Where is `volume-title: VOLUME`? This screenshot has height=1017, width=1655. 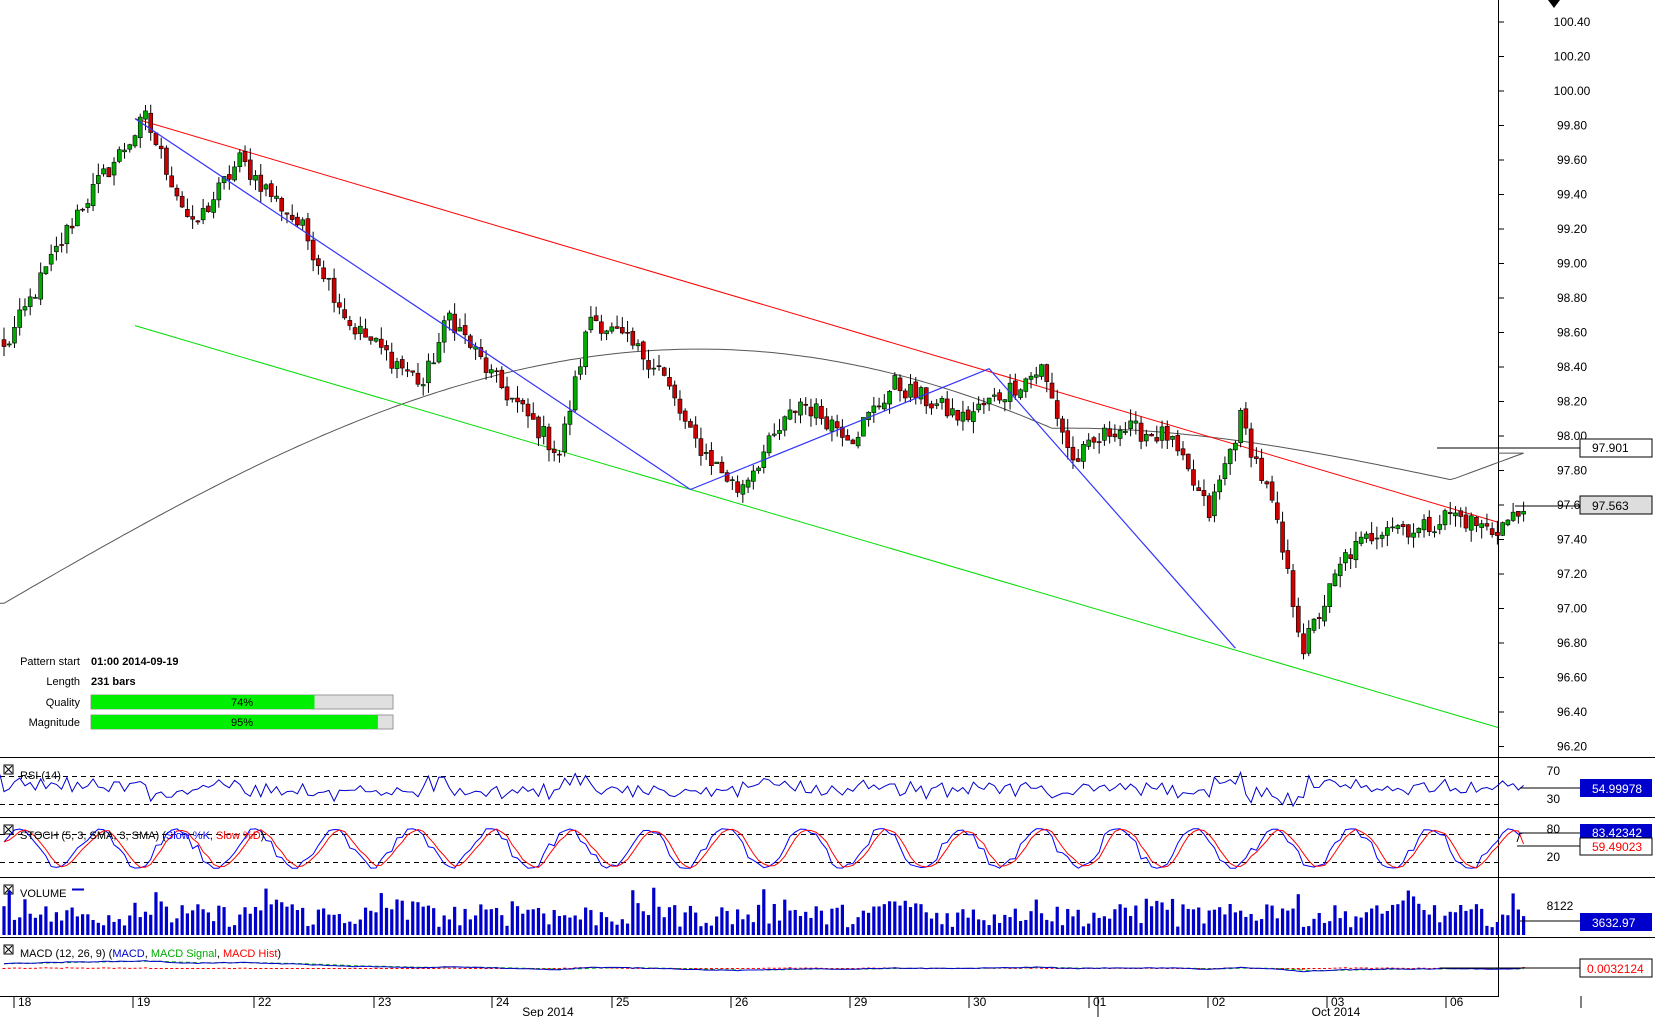
volume-title: VOLUME is located at coordinates (43, 894).